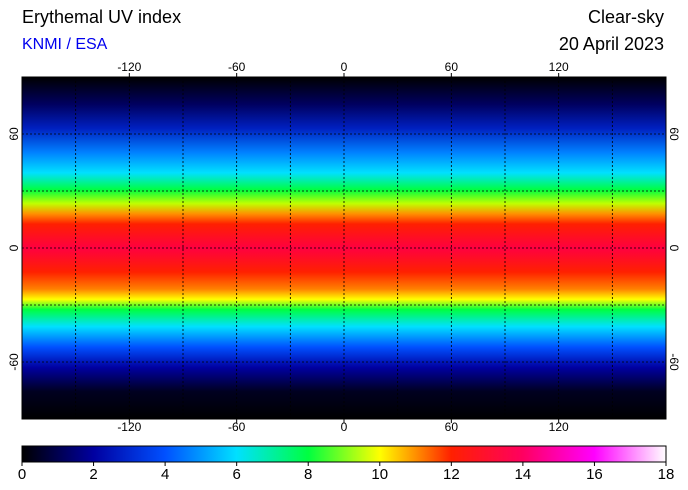  I want to click on colorbar-label: 6, so click(236, 474).